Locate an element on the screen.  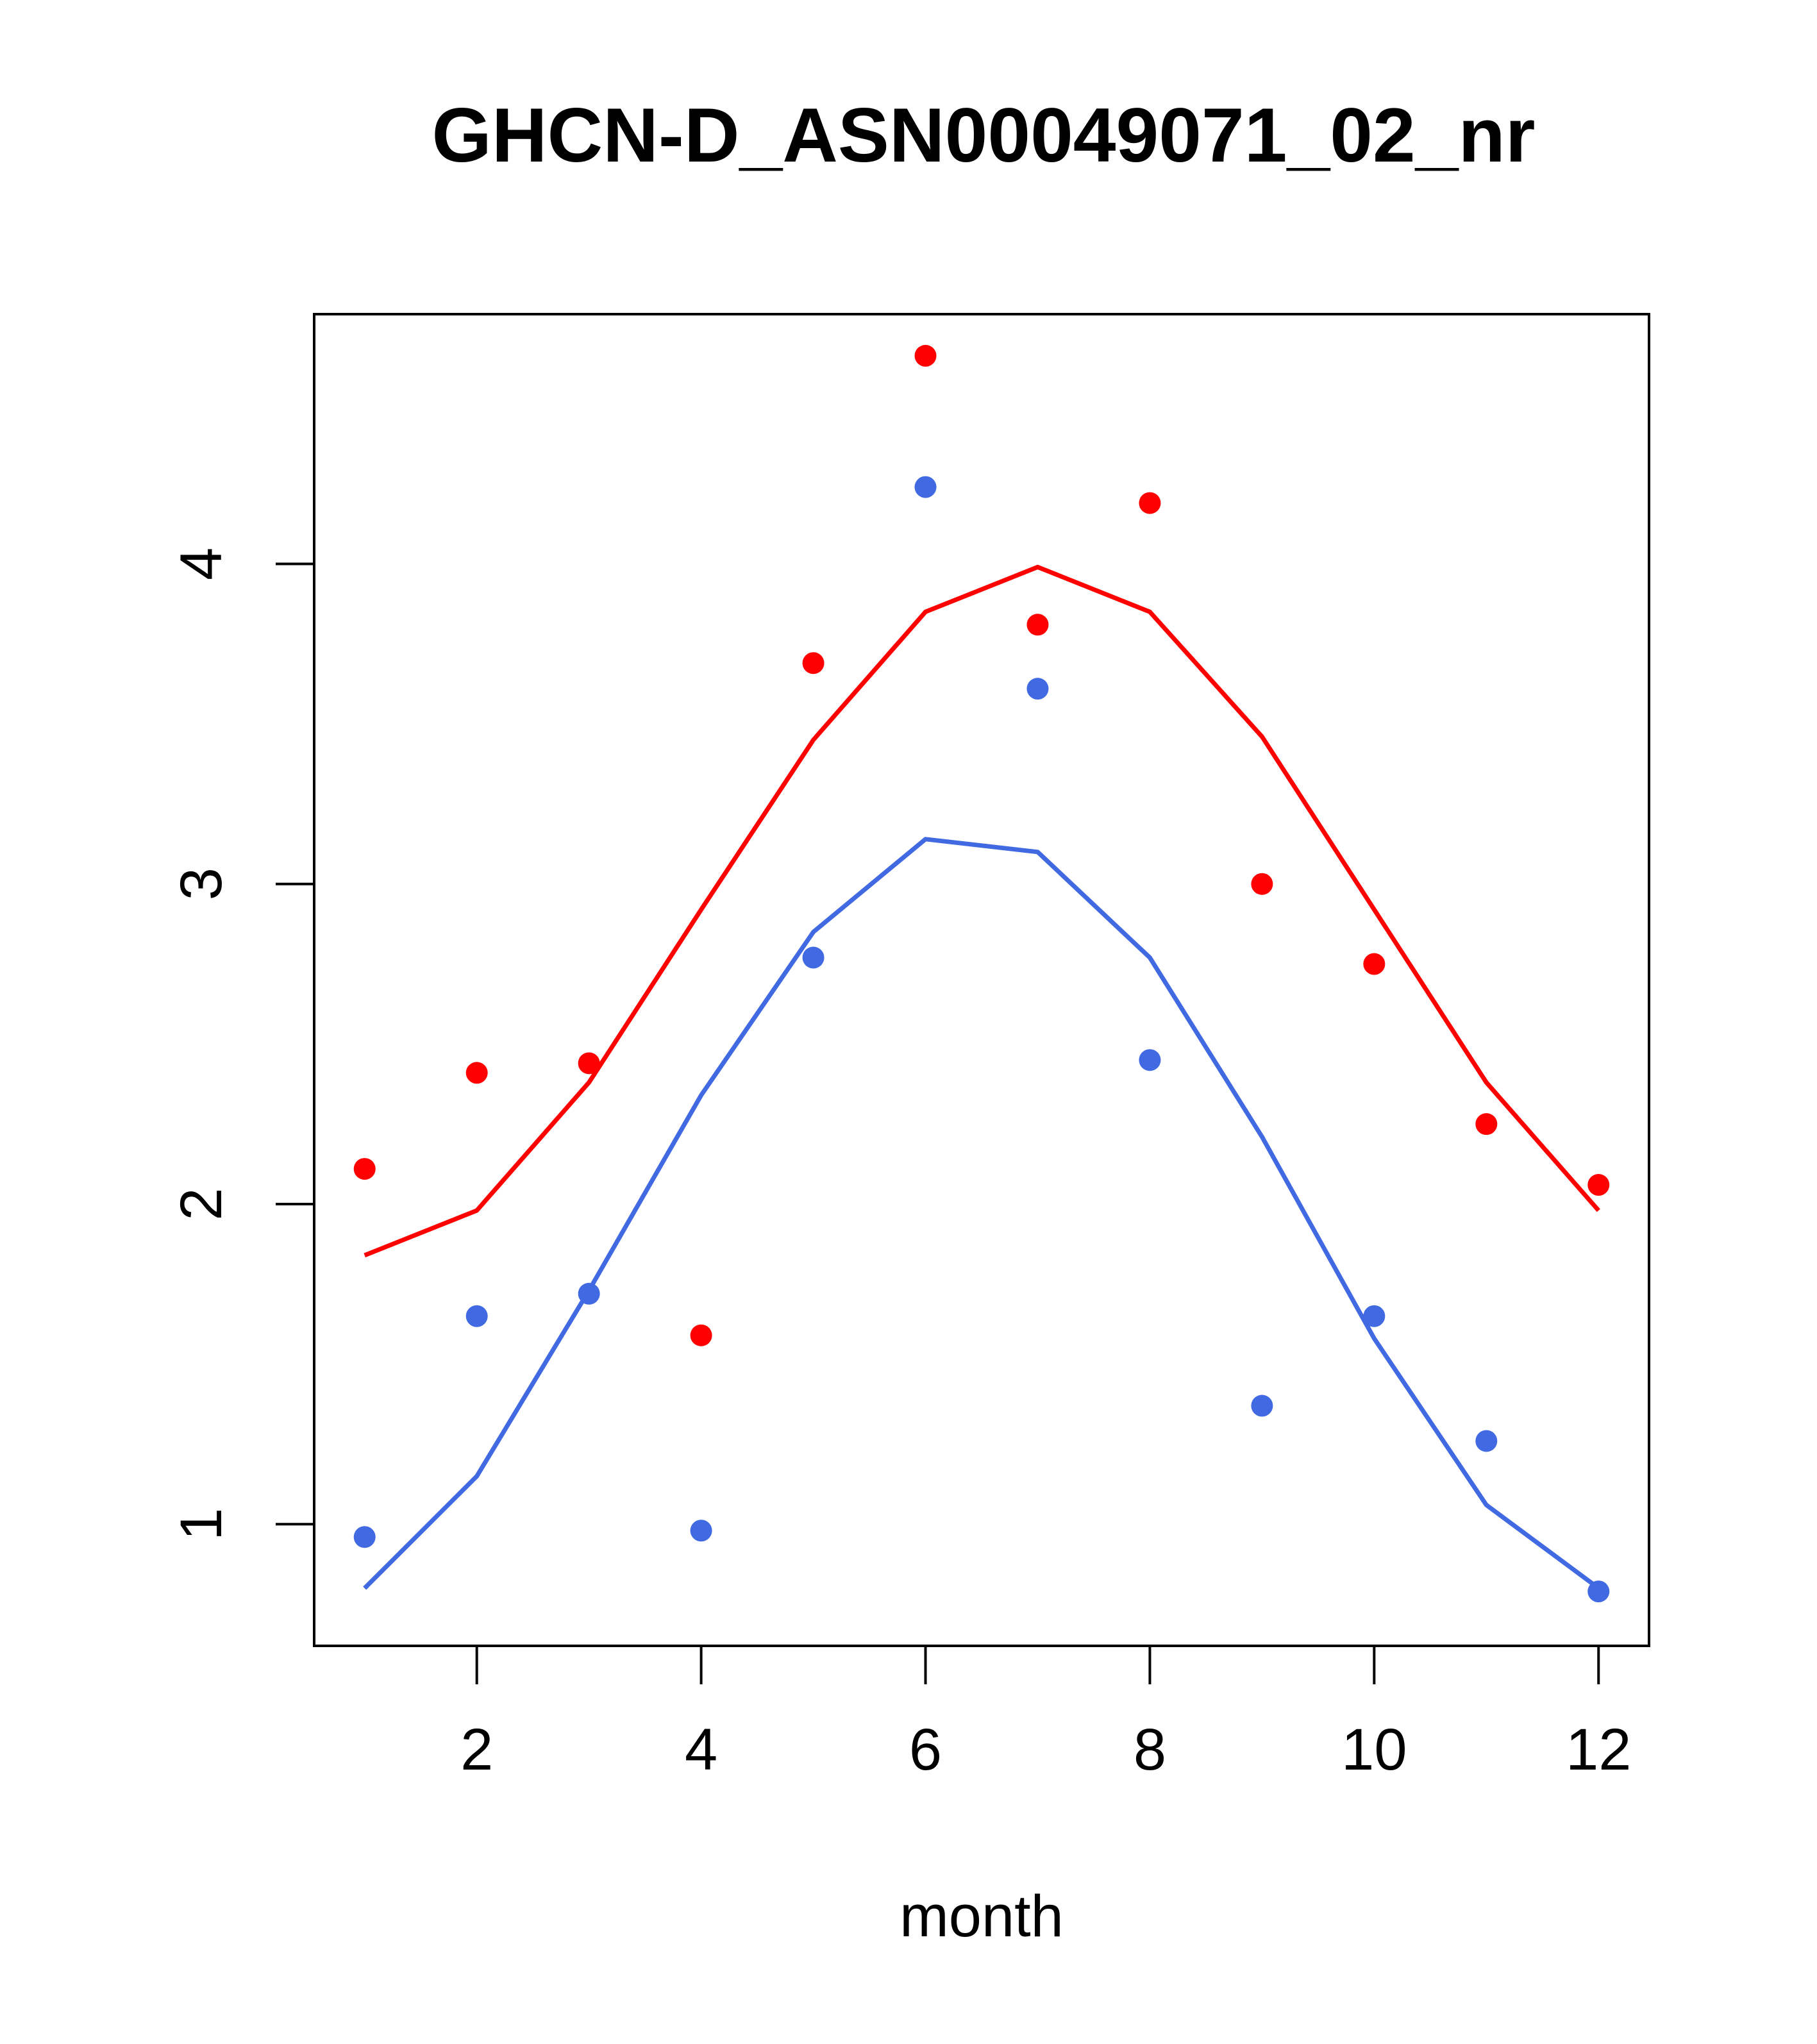
y-tick-label-1: 1 is located at coordinates (201, 1524).